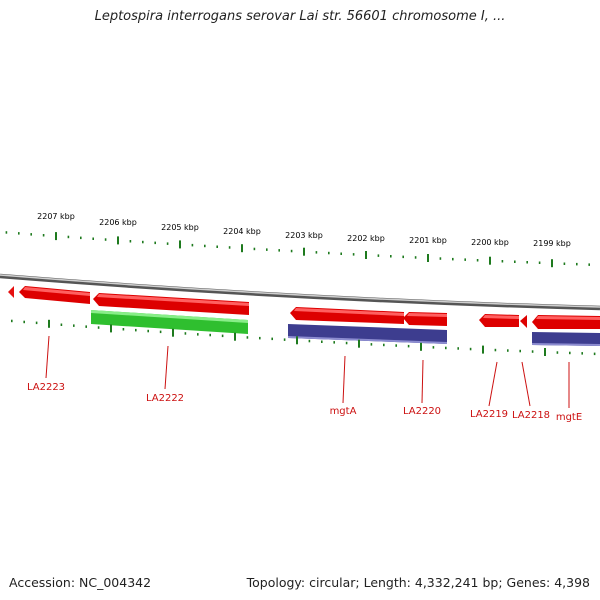 The height and width of the screenshot is (600, 600). What do you see at coordinates (499, 320) in the screenshot?
I see `gene-LA2219` at bounding box center [499, 320].